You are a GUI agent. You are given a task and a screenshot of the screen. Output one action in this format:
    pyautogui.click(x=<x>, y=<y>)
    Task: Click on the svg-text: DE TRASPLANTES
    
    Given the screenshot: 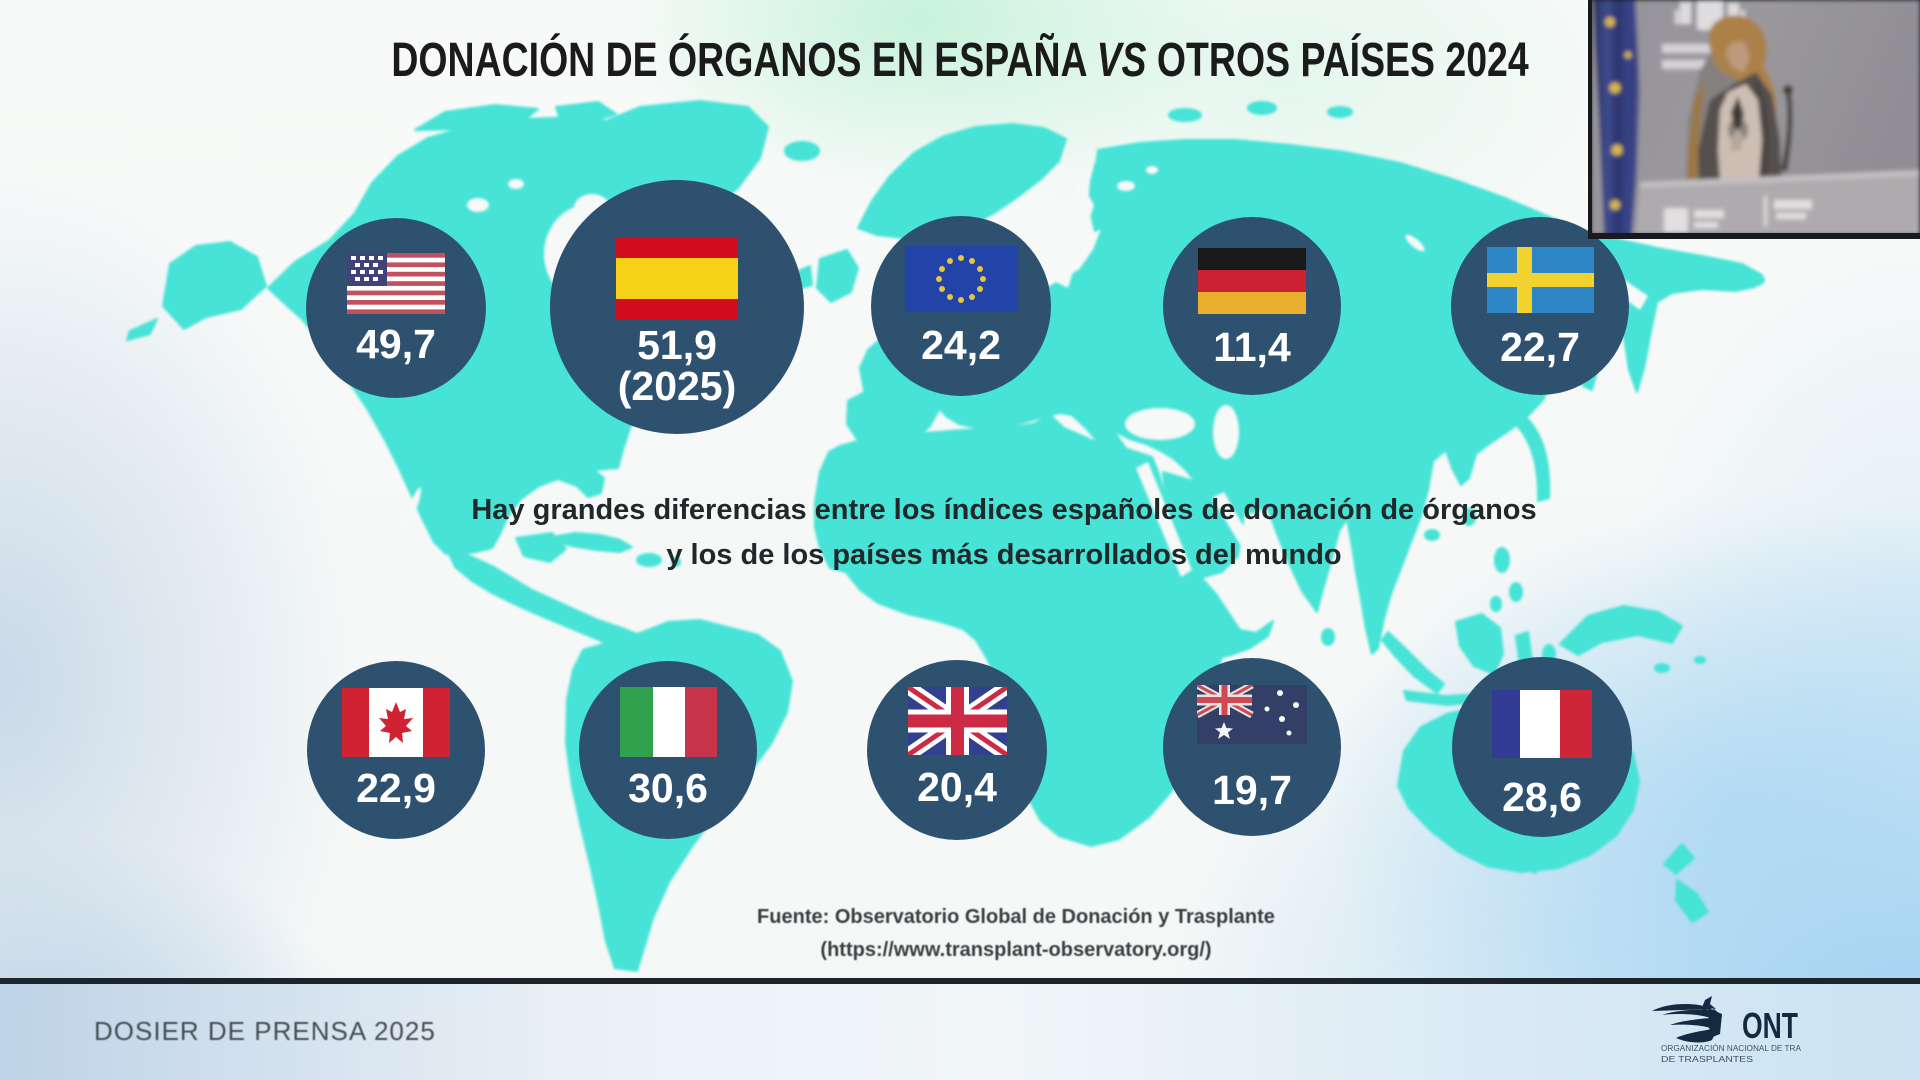 What is the action you would take?
    pyautogui.click(x=1707, y=1059)
    